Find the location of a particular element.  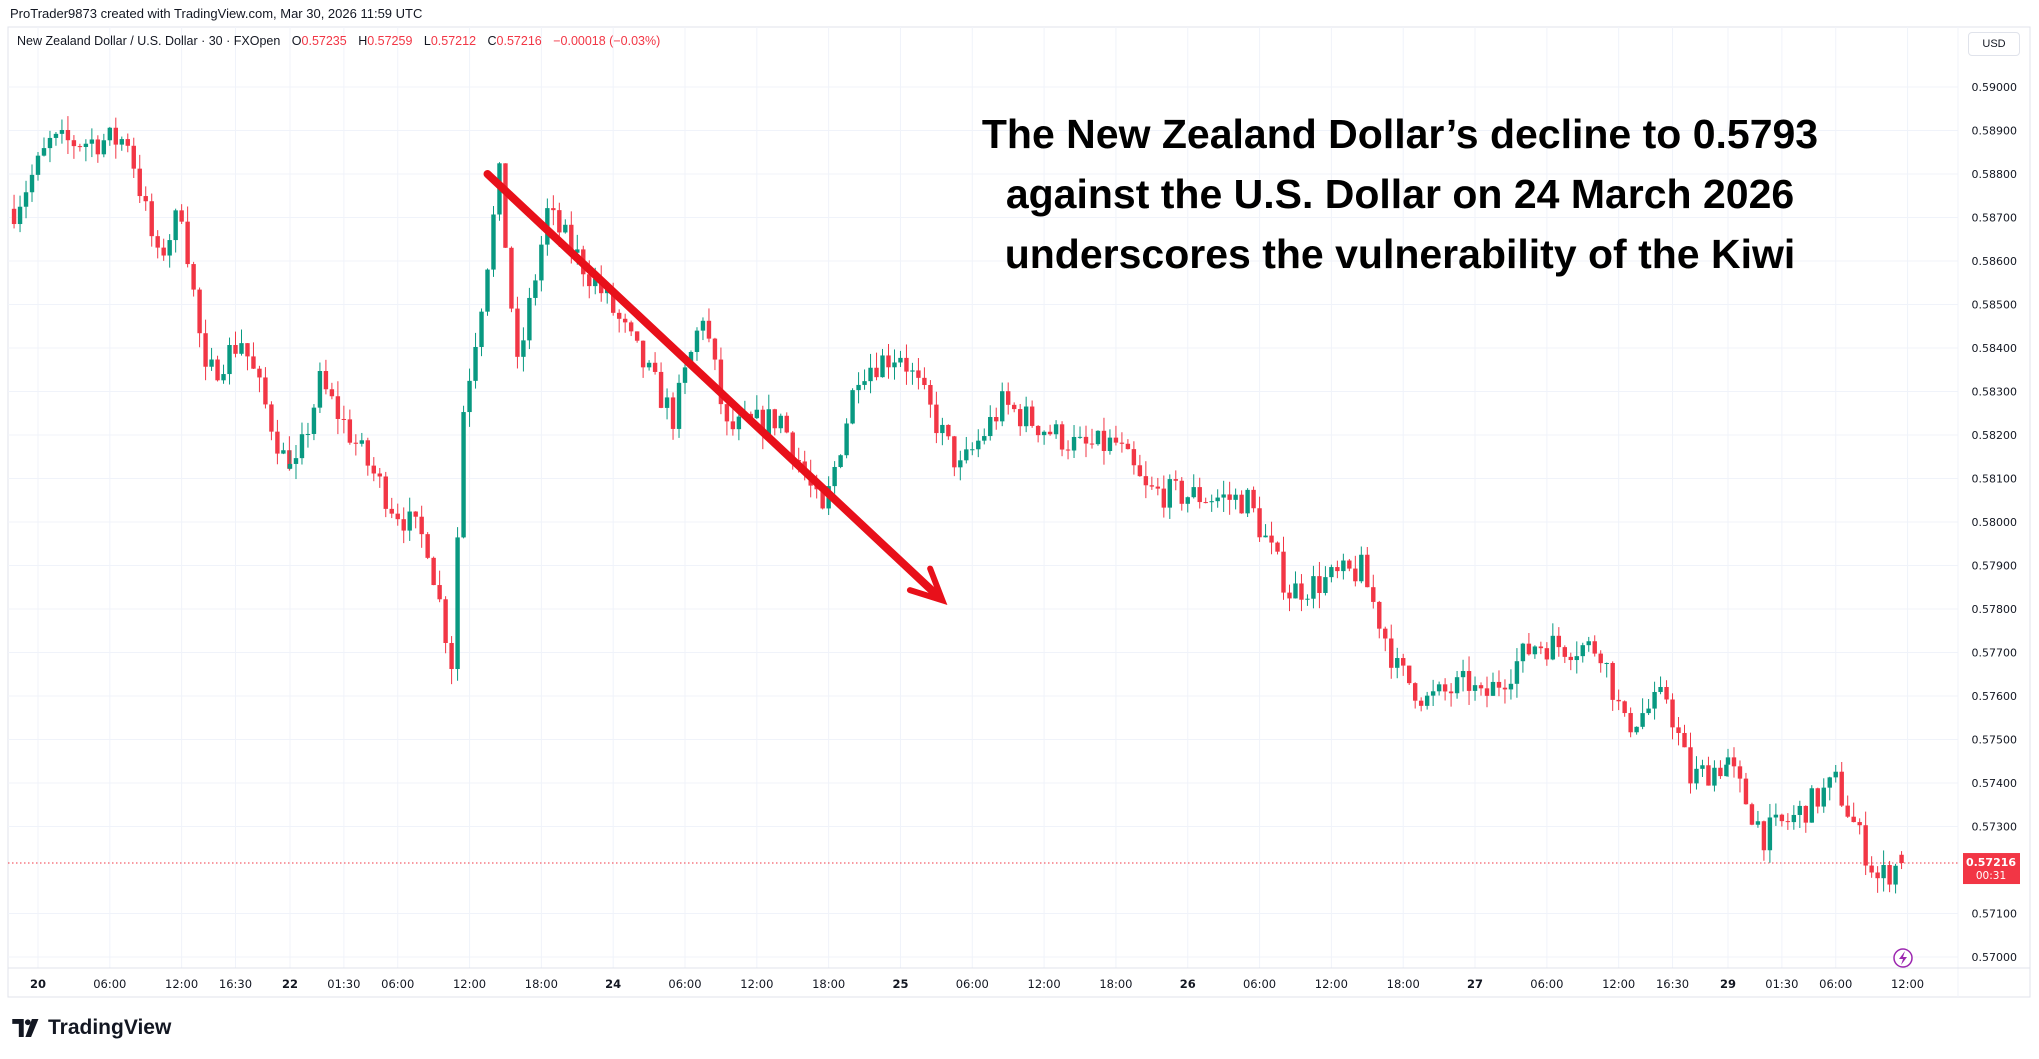

price-tick-label: 0.58900 is located at coordinates (1995, 131).